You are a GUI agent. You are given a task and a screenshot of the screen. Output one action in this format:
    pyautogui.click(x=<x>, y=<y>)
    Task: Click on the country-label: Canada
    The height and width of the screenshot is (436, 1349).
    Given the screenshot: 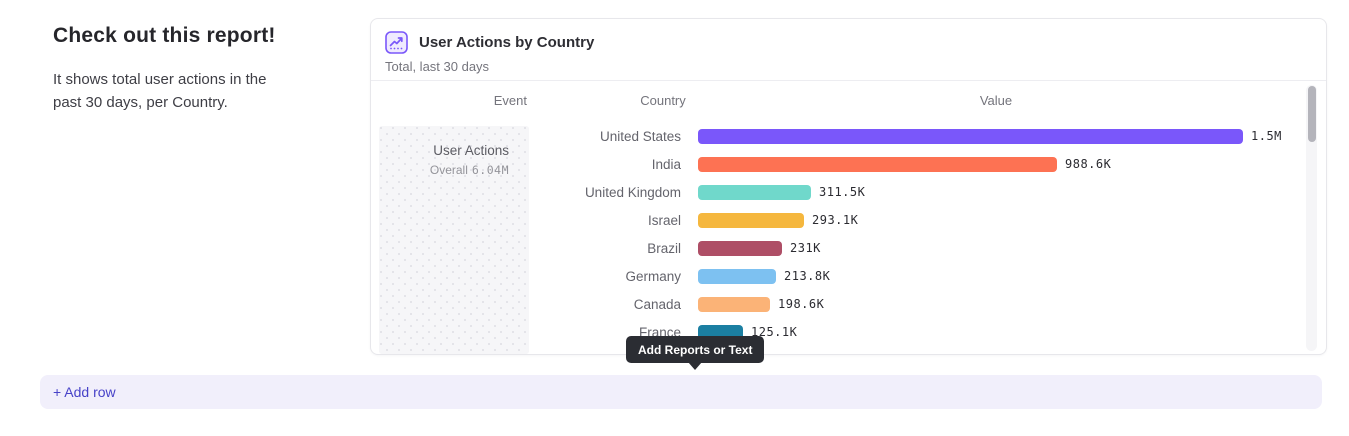 What is the action you would take?
    pyautogui.click(x=657, y=304)
    